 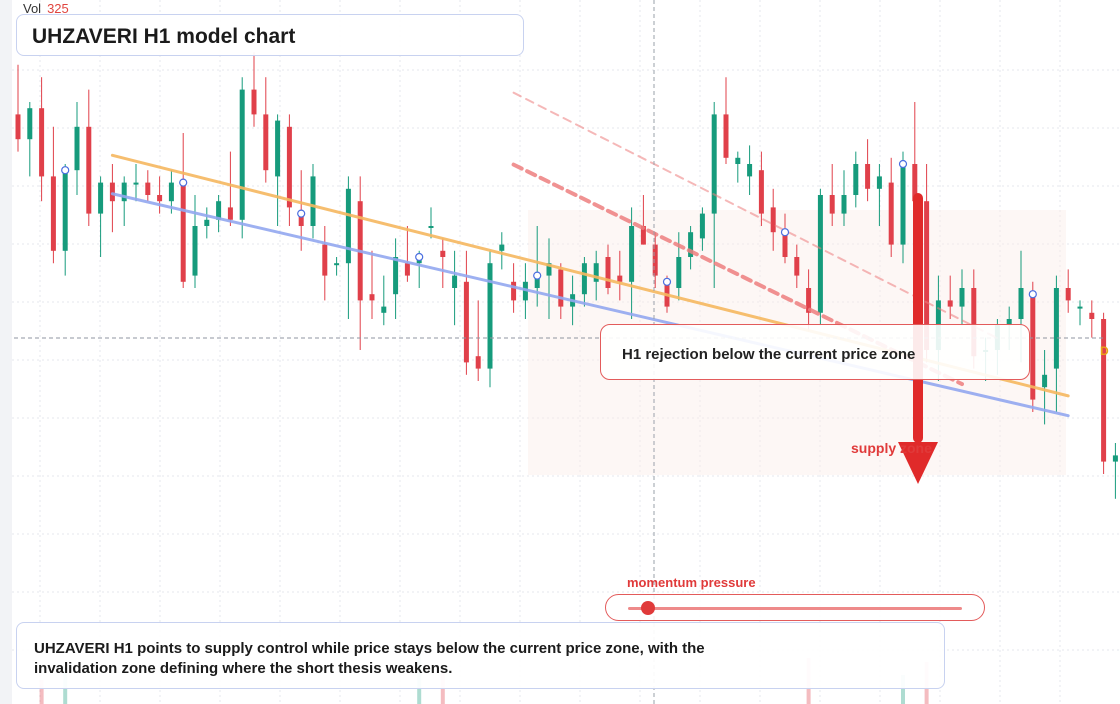 I want to click on momentum-slider, so click(x=795, y=607).